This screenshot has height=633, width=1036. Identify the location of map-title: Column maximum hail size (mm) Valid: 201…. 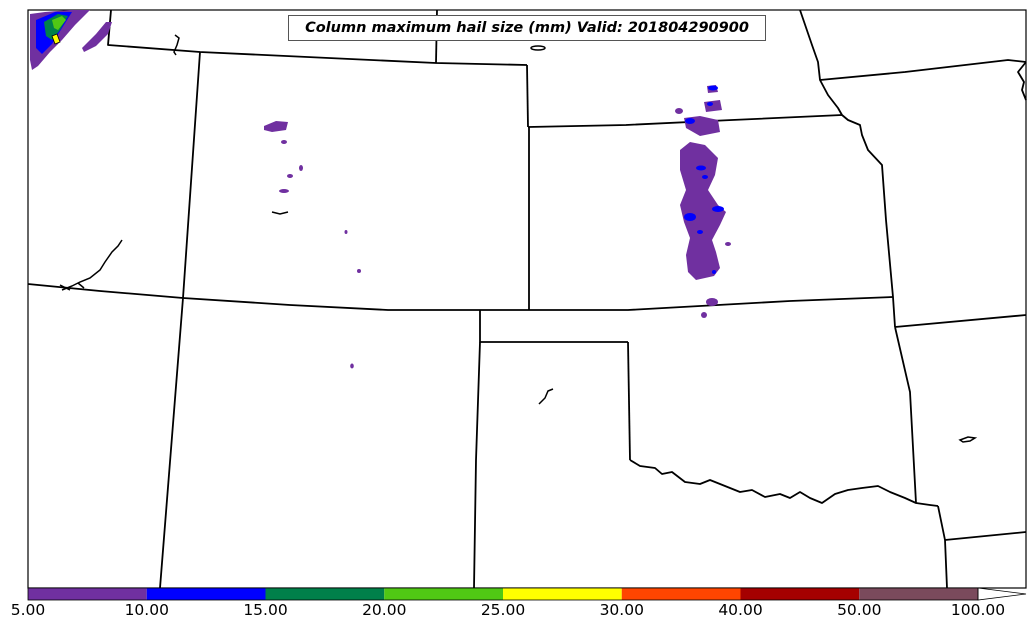
(527, 28).